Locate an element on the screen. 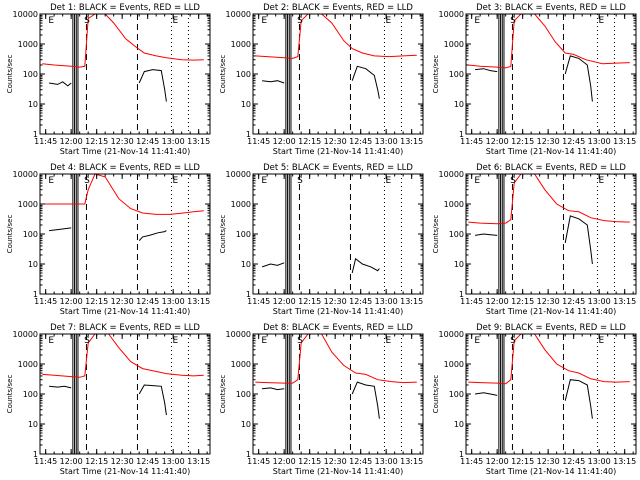 Image resolution: width=640 pixels, height=480 pixels. panel-title: Det 6: BLACK = Events, RED = LLD is located at coordinates (551, 168).